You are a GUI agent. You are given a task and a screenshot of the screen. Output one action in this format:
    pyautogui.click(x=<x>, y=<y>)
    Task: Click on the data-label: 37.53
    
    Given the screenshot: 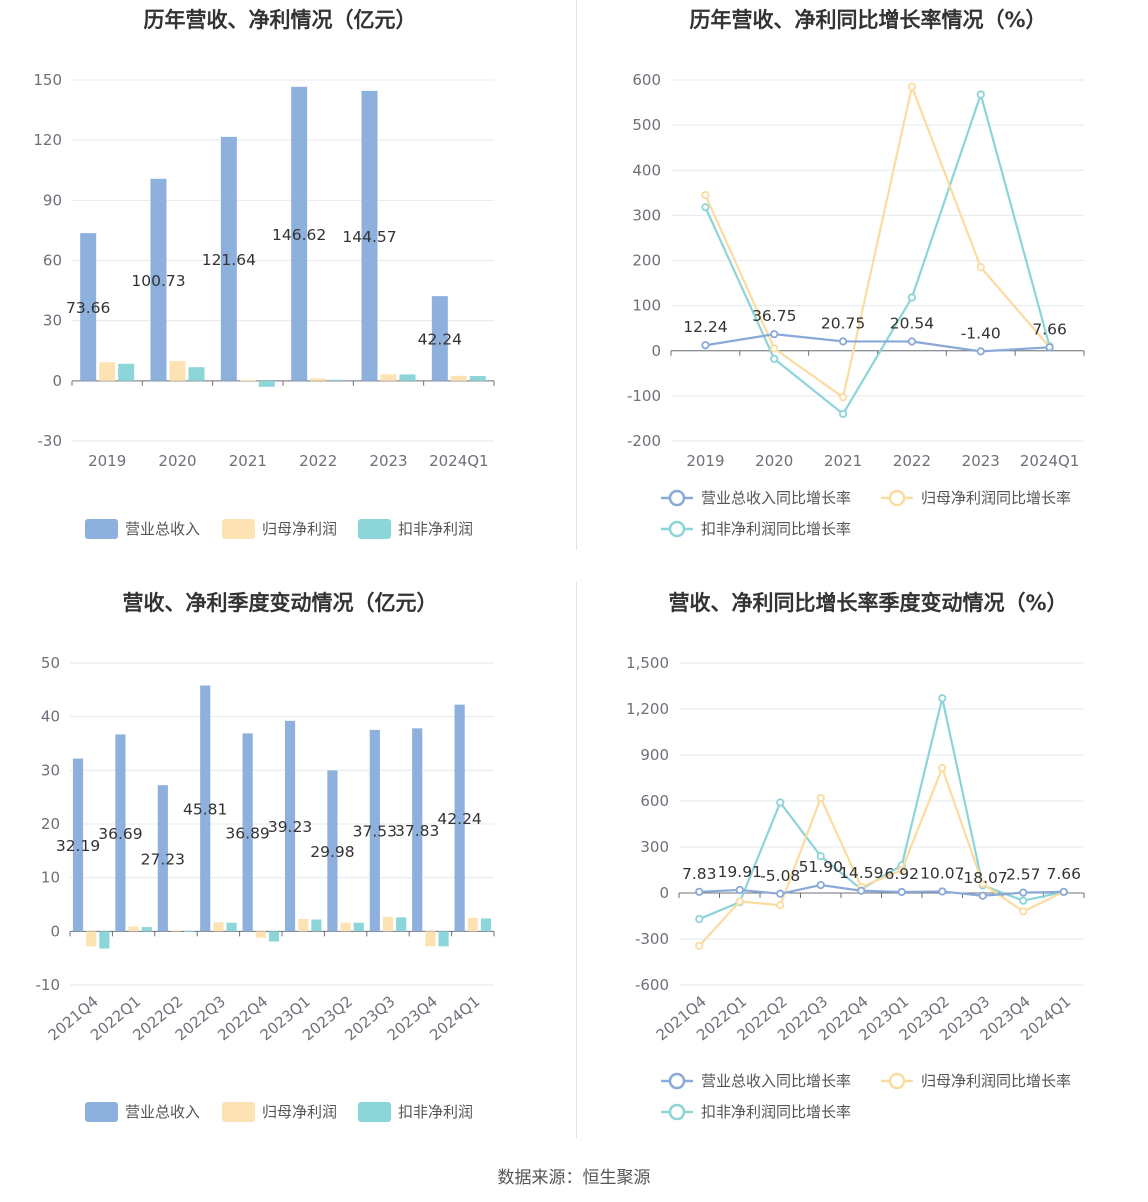 What is the action you would take?
    pyautogui.click(x=375, y=832)
    